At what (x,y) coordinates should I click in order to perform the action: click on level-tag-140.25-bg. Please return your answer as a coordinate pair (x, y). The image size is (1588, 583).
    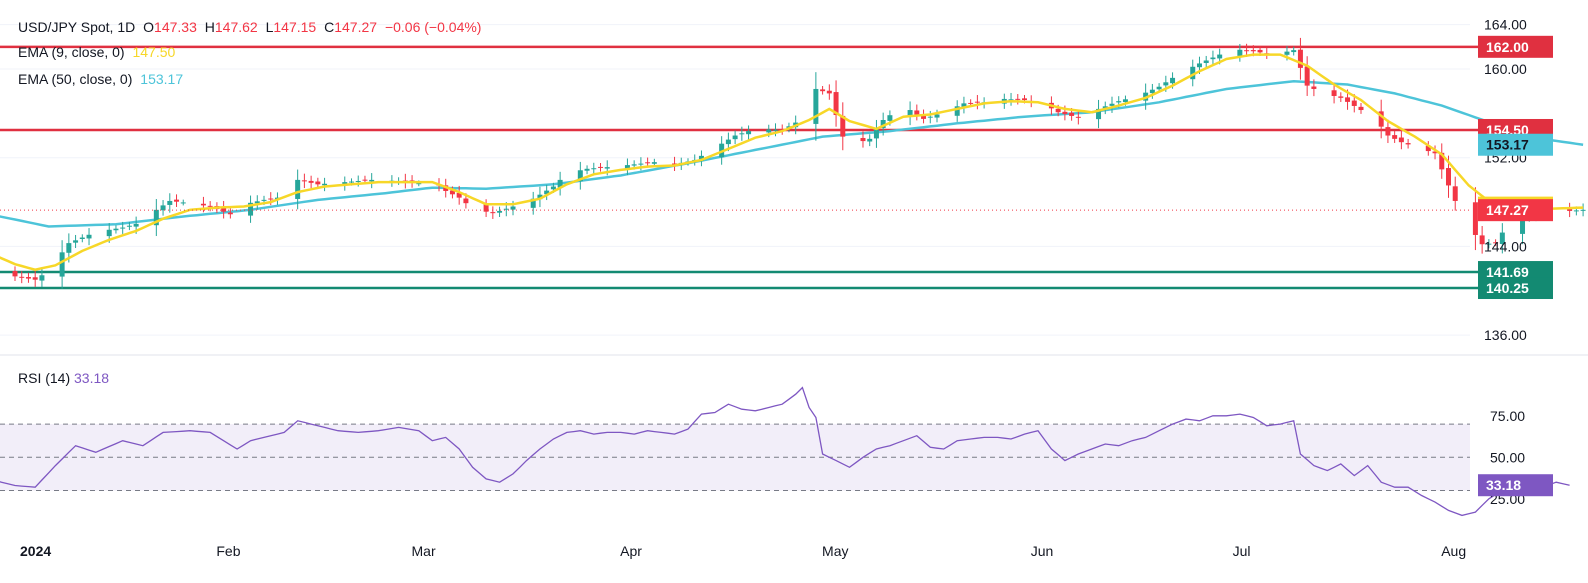
    Looking at the image, I should click on (1515, 288).